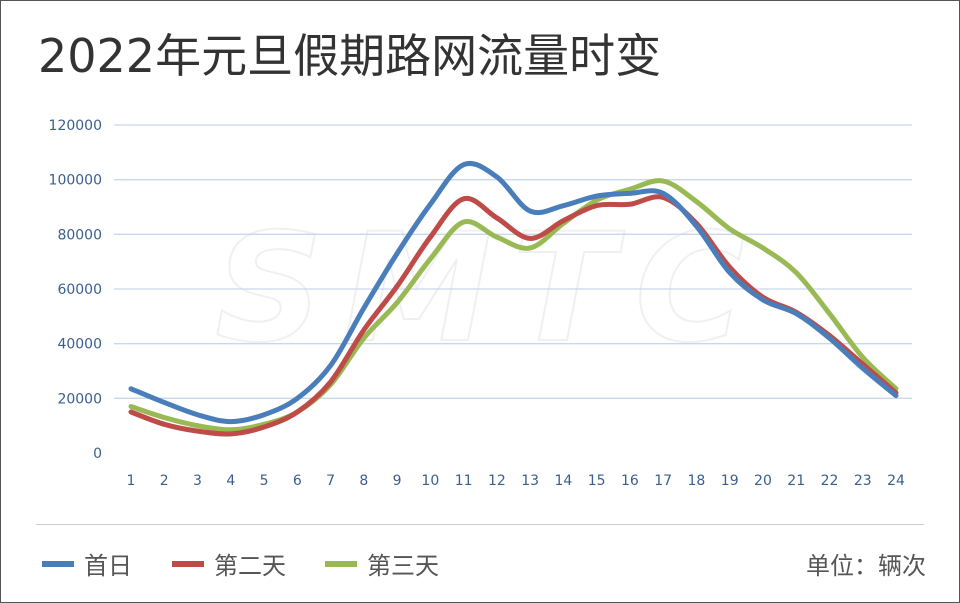 The height and width of the screenshot is (603, 960). What do you see at coordinates (763, 481) in the screenshot?
I see `x-tick-label: 20` at bounding box center [763, 481].